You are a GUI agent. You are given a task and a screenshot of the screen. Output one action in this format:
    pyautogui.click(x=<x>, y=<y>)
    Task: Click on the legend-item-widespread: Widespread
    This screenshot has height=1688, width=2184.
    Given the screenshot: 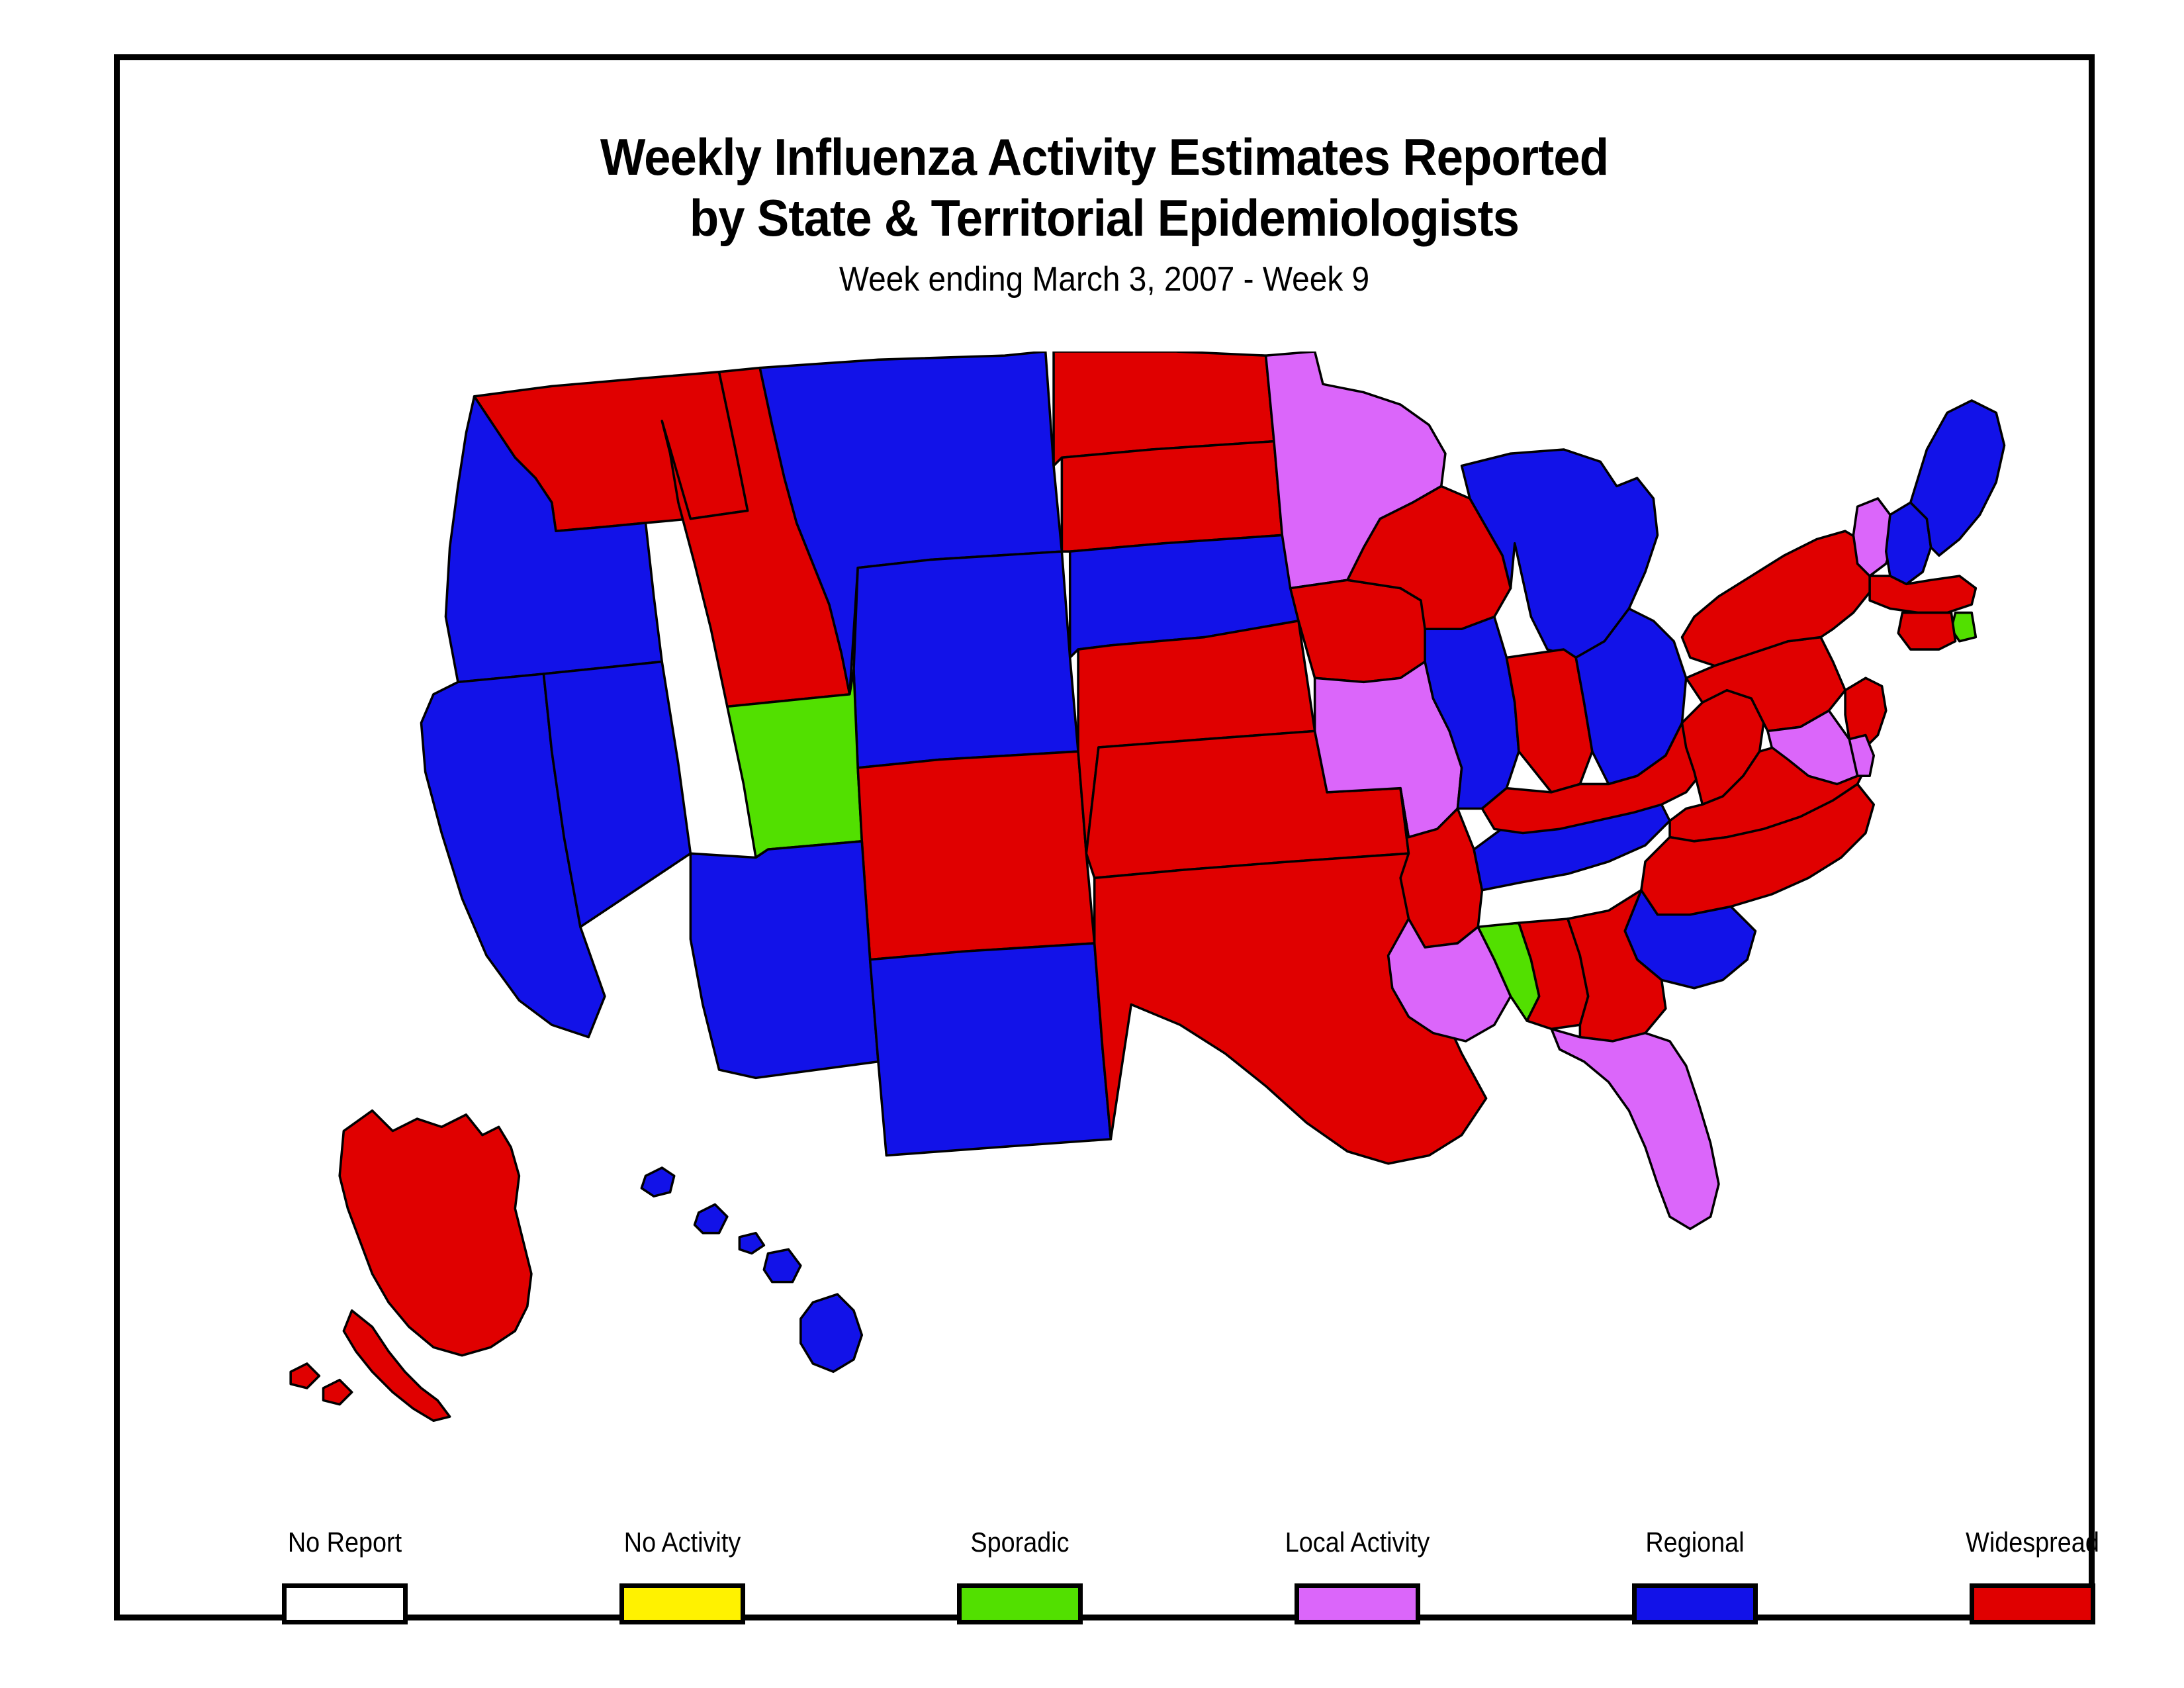 What is the action you would take?
    pyautogui.click(x=2033, y=1575)
    